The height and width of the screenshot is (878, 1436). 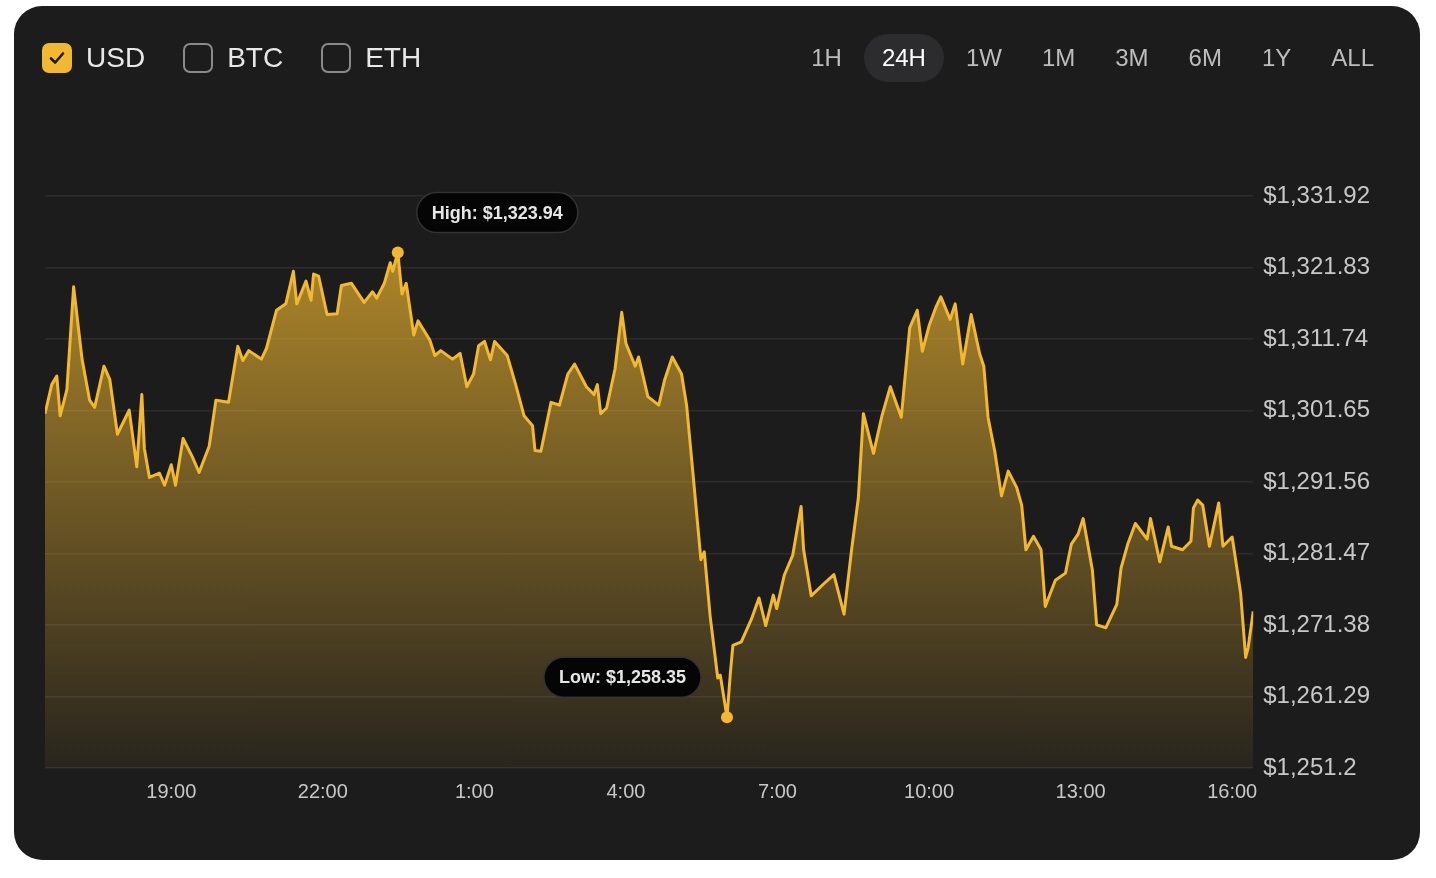 I want to click on text: 6M, so click(x=1205, y=58).